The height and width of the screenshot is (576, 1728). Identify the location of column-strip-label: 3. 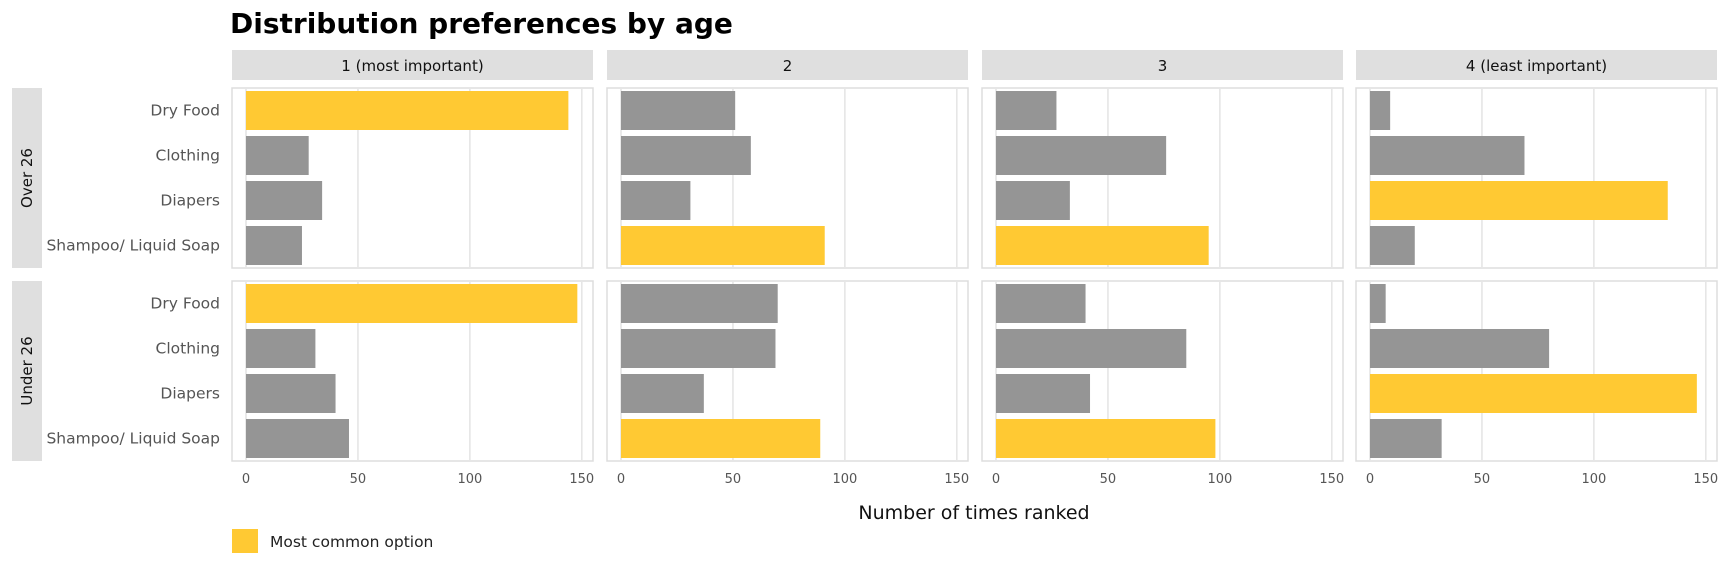
(1163, 66).